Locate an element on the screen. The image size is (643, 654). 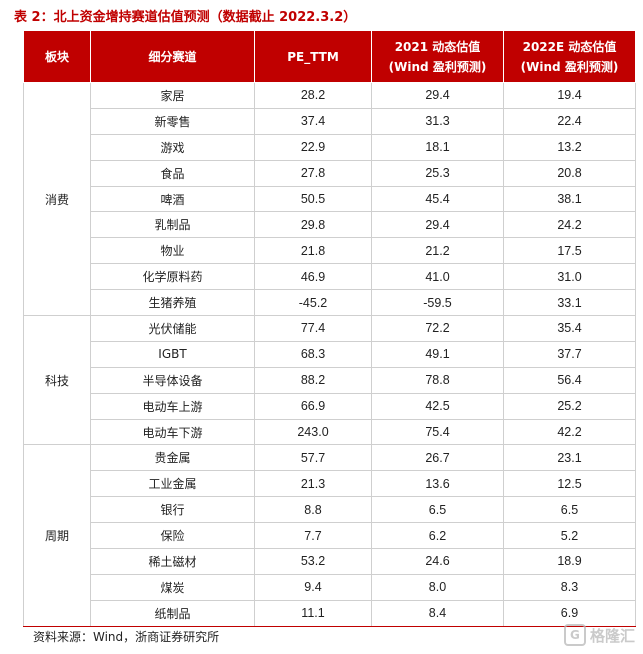
pe-ttm-cell: 66.9 is located at coordinates (313, 406).